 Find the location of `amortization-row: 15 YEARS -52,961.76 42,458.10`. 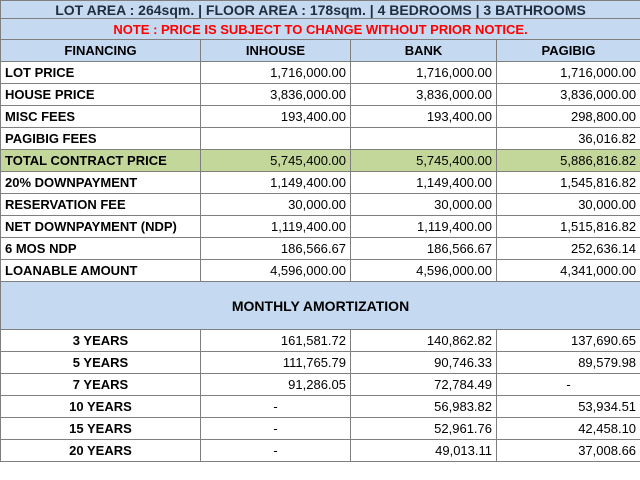

amortization-row: 15 YEARS -52,961.76 42,458.10 is located at coordinates (320, 428).